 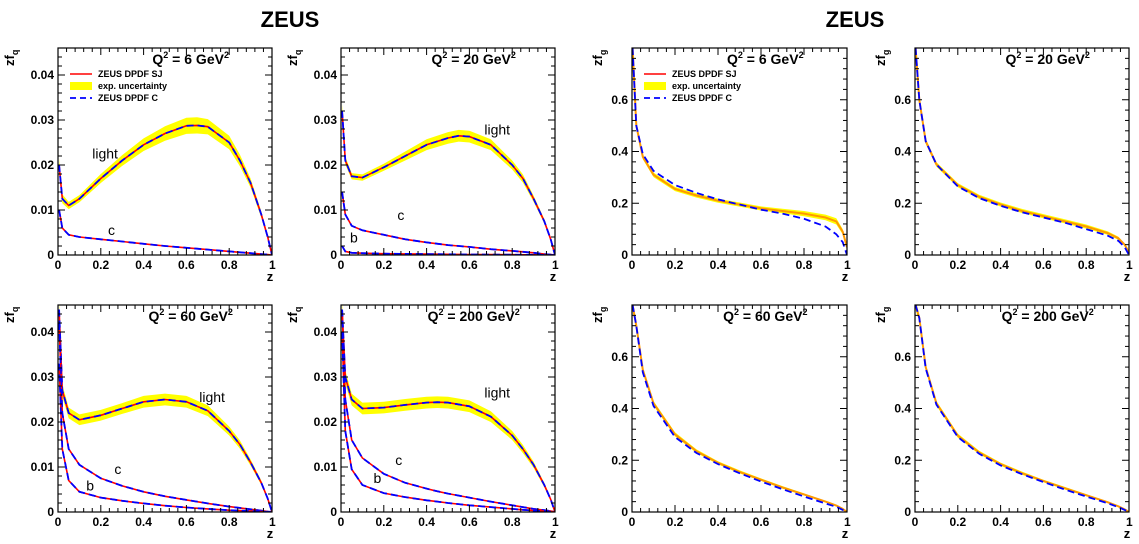 I want to click on panel-title: Q2 = 60 GeV2, so click(x=191, y=315).